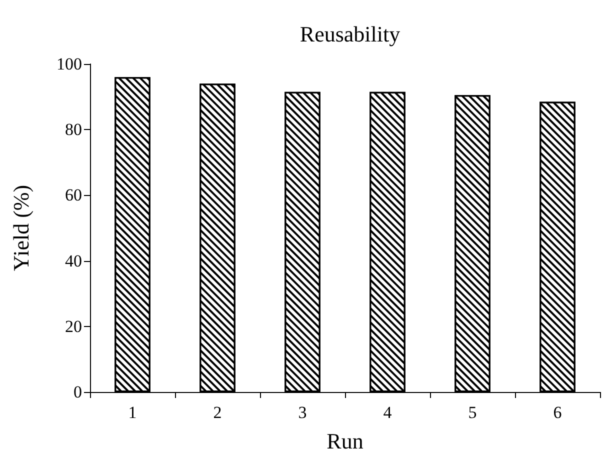  Describe the element at coordinates (69, 64) in the screenshot. I see `y-tick-label: 100` at that location.